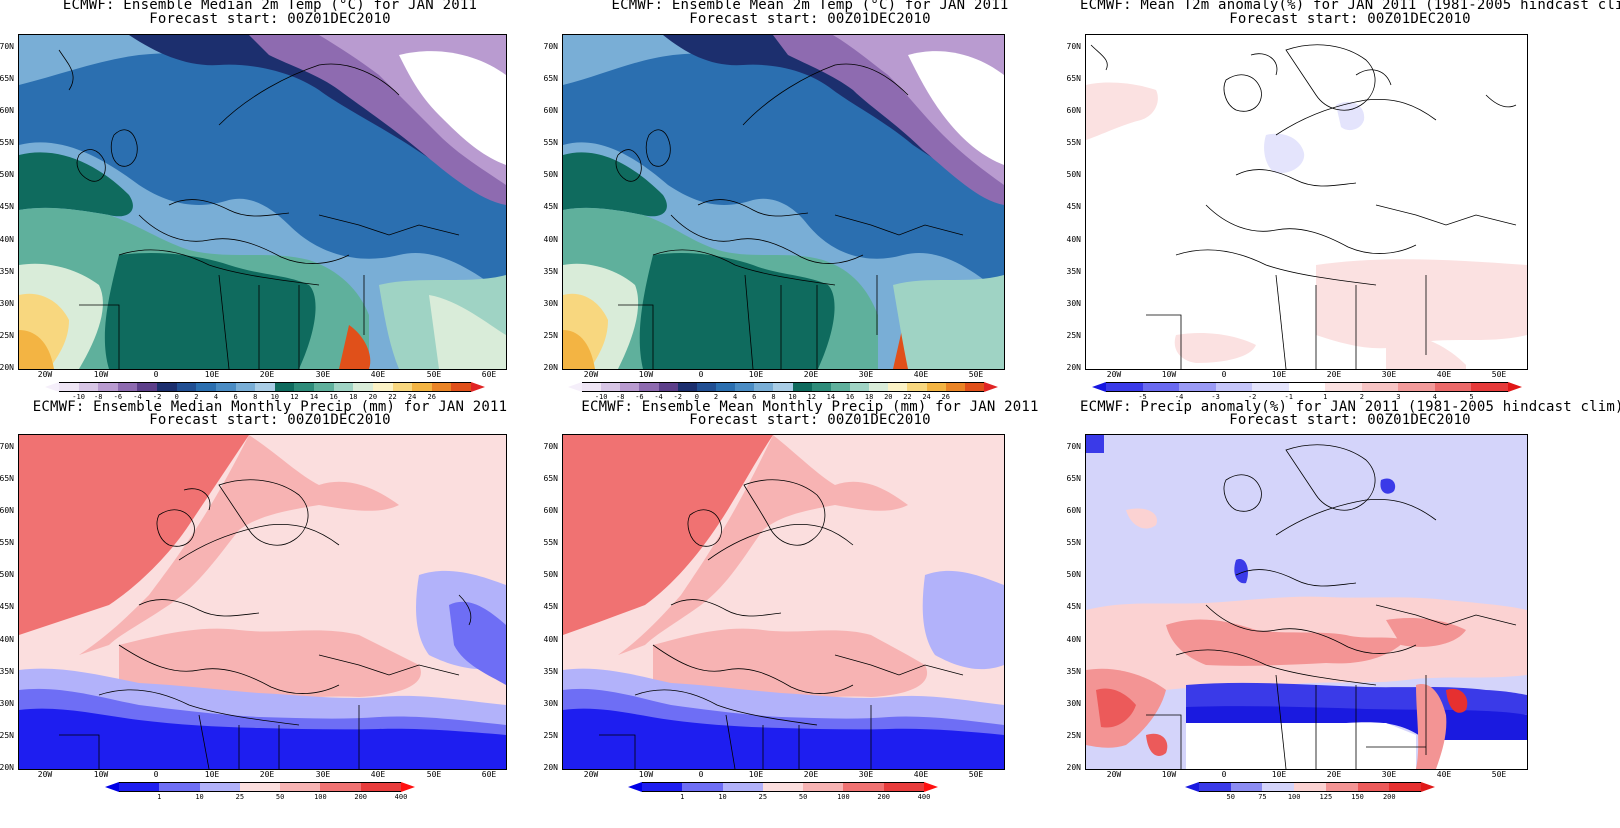 The width and height of the screenshot is (1620, 828). What do you see at coordinates (156, 374) in the screenshot?
I see `lon-label: 0` at bounding box center [156, 374].